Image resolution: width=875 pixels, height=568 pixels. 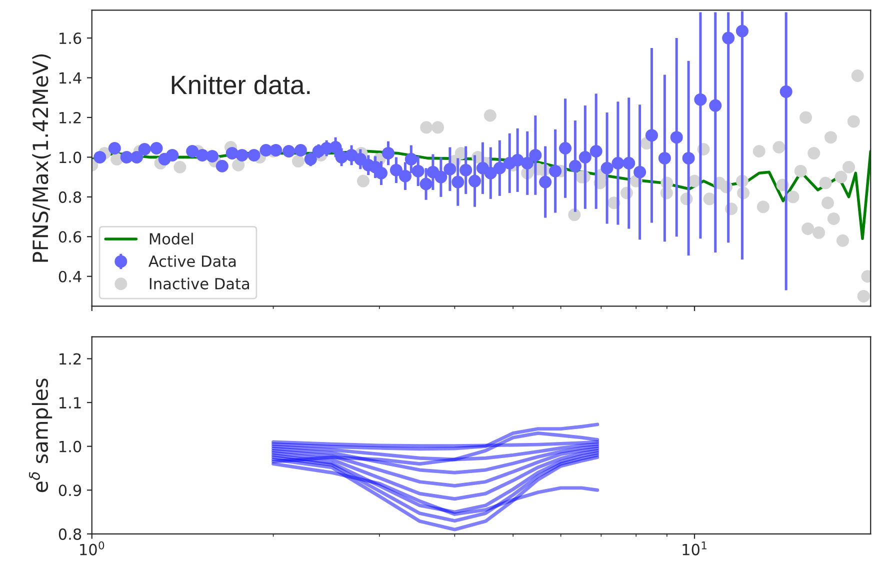 I want to click on legend-label: Inactive Data, so click(x=199, y=284).